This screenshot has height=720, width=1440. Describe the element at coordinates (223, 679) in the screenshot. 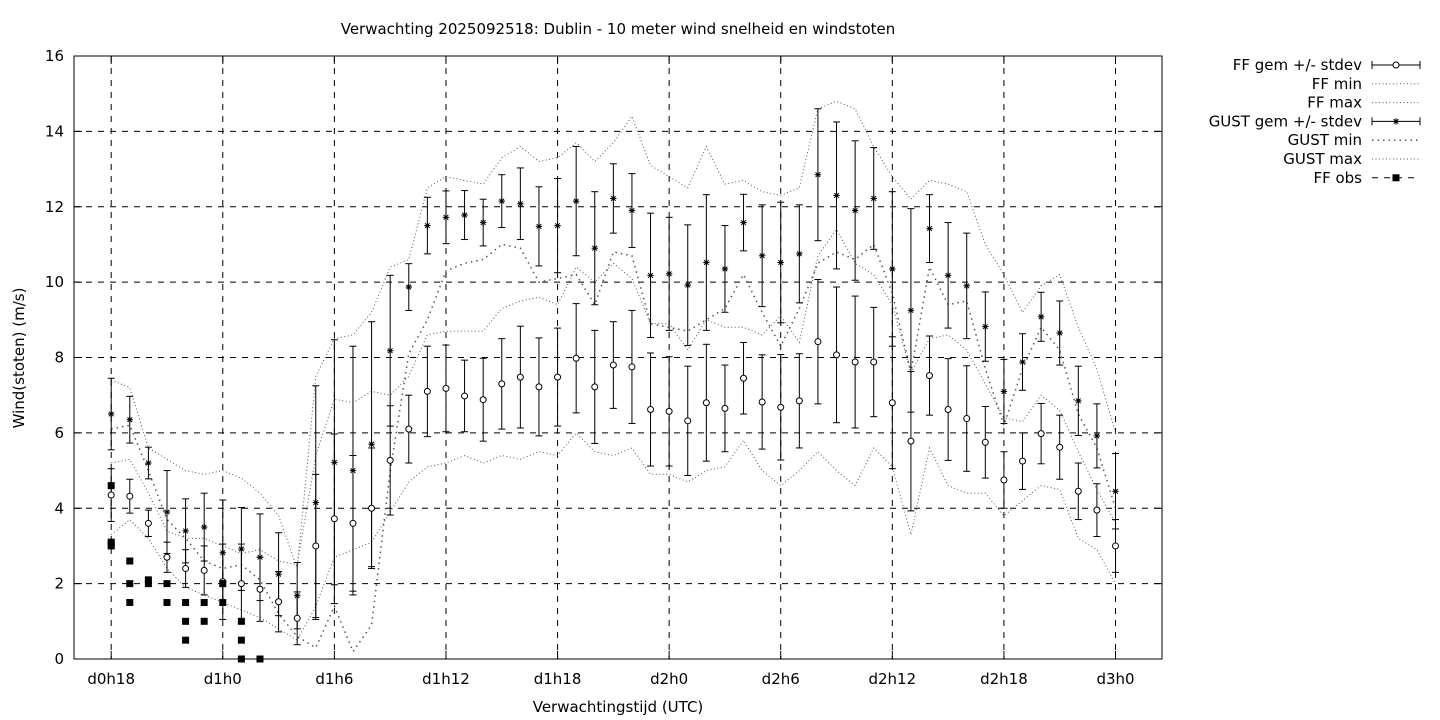

I see `x-tick-label: d1h0` at that location.